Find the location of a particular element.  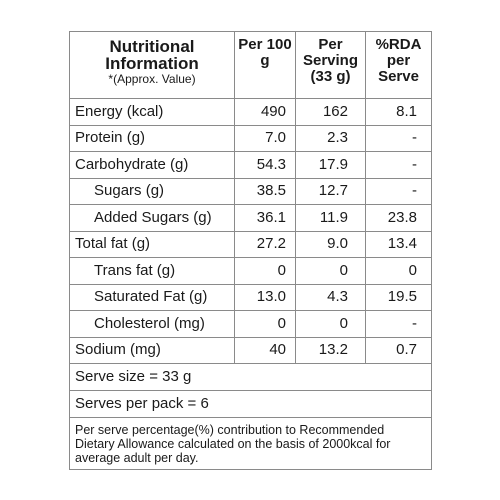

per-100g-value: 54.3 is located at coordinates (265, 165).